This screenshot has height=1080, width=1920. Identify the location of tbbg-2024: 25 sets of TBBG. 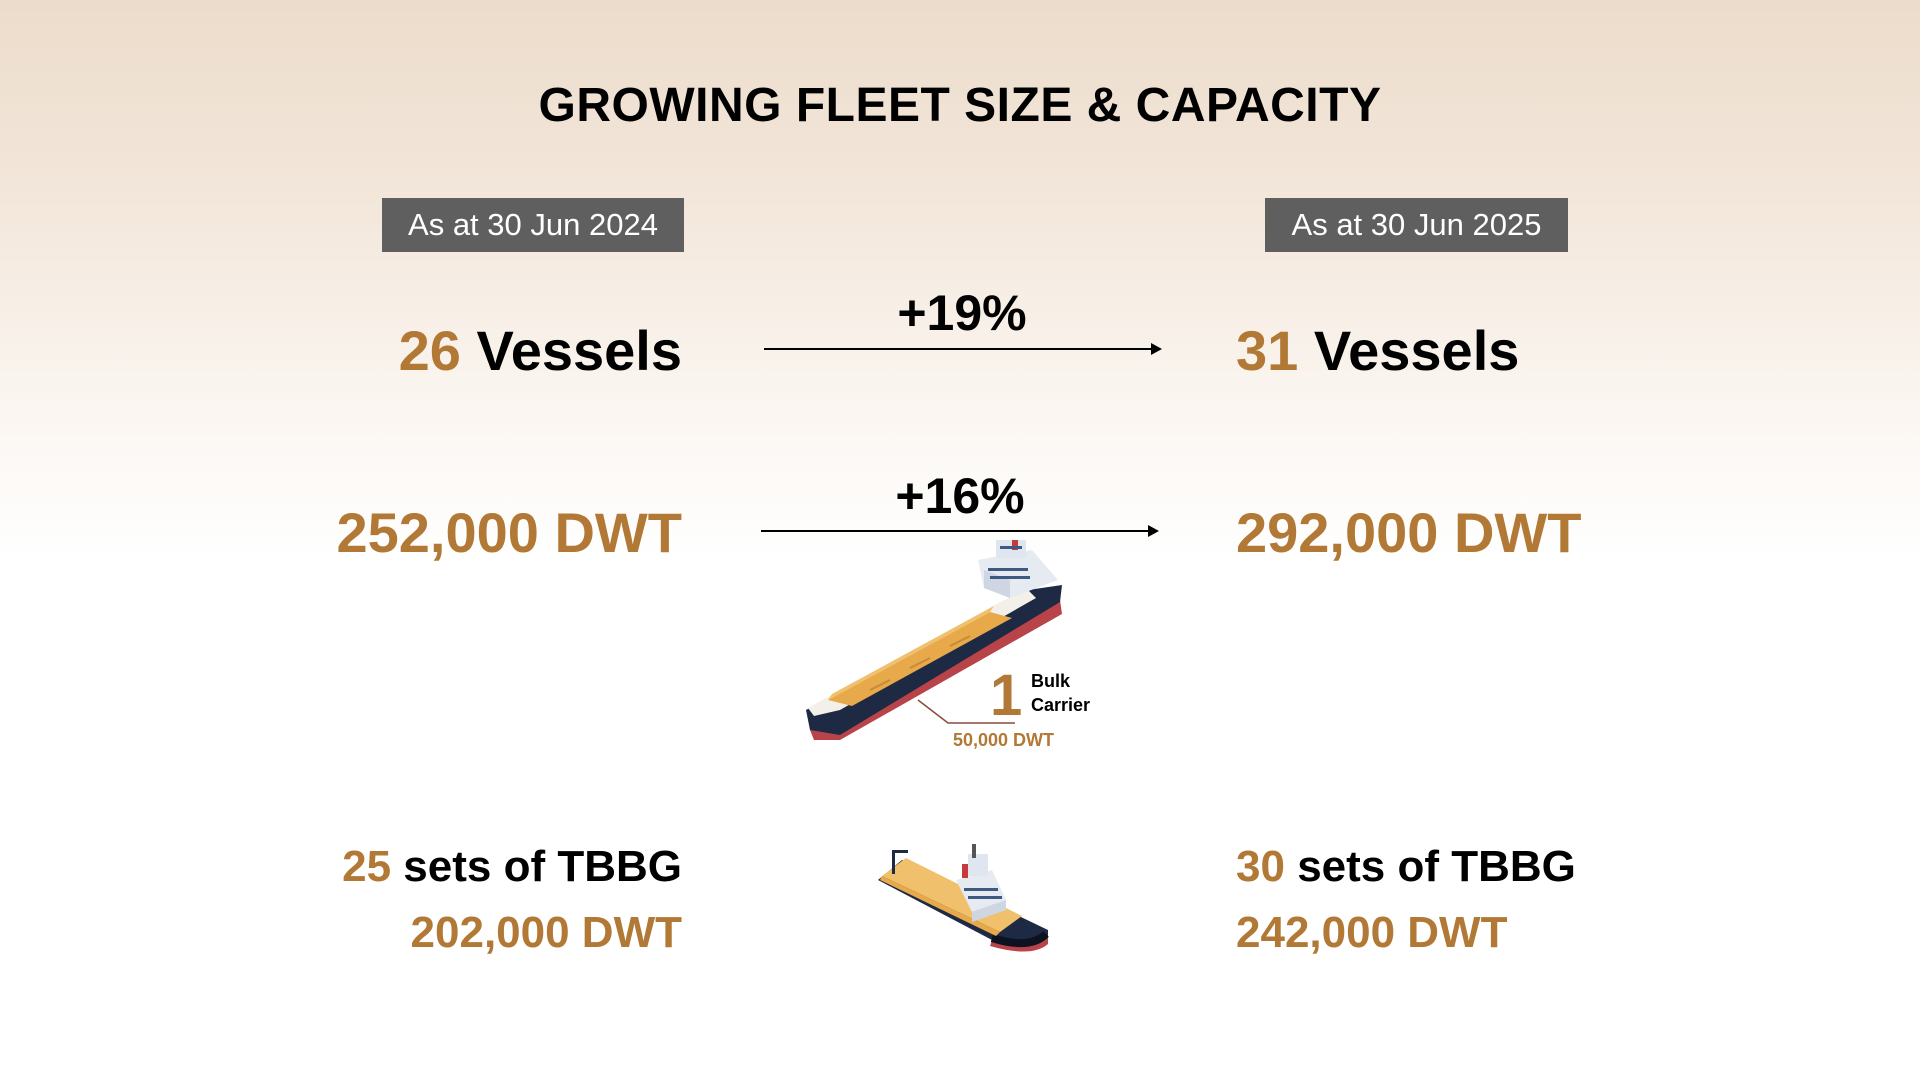
(512, 867).